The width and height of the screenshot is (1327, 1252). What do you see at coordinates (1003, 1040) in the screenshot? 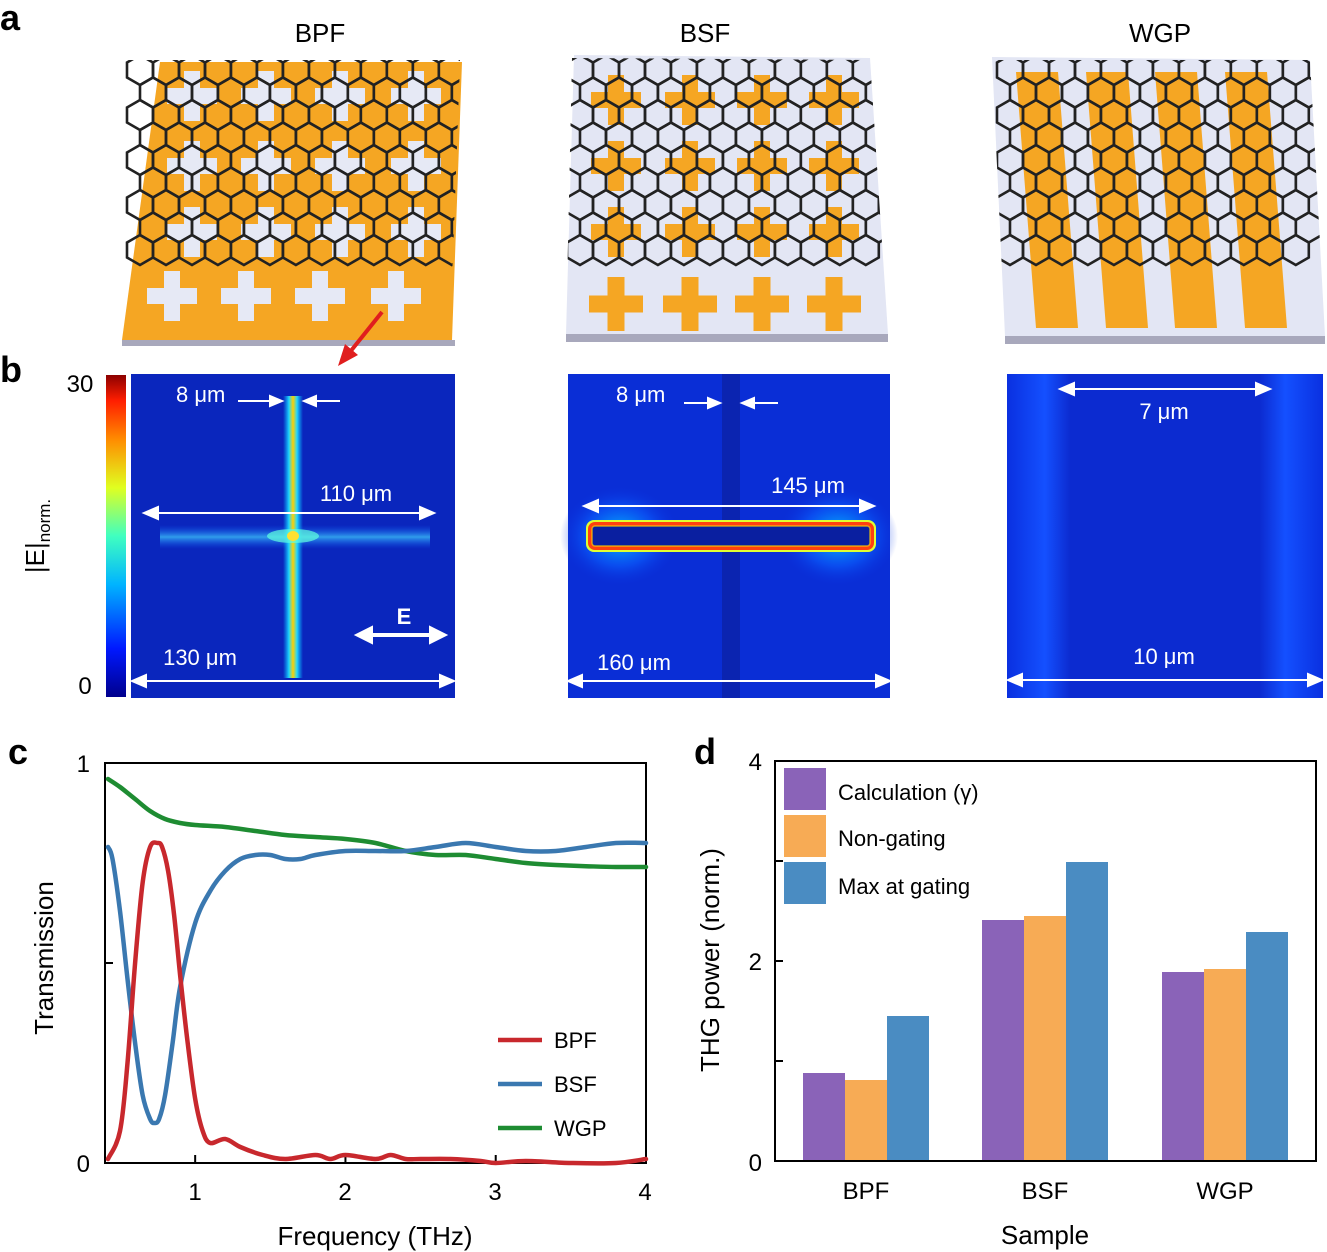
I see `bar-calculation-bsf` at bounding box center [1003, 1040].